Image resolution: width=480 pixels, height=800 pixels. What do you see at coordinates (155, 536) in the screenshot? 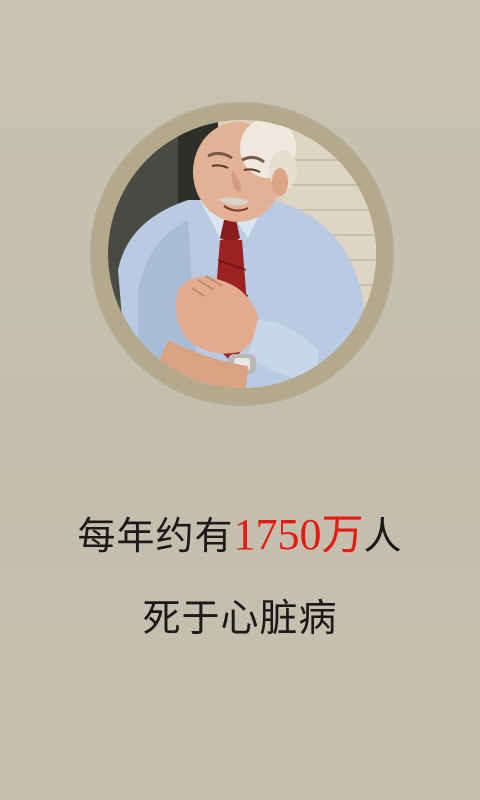
I see `headline-lead: 每年约有` at bounding box center [155, 536].